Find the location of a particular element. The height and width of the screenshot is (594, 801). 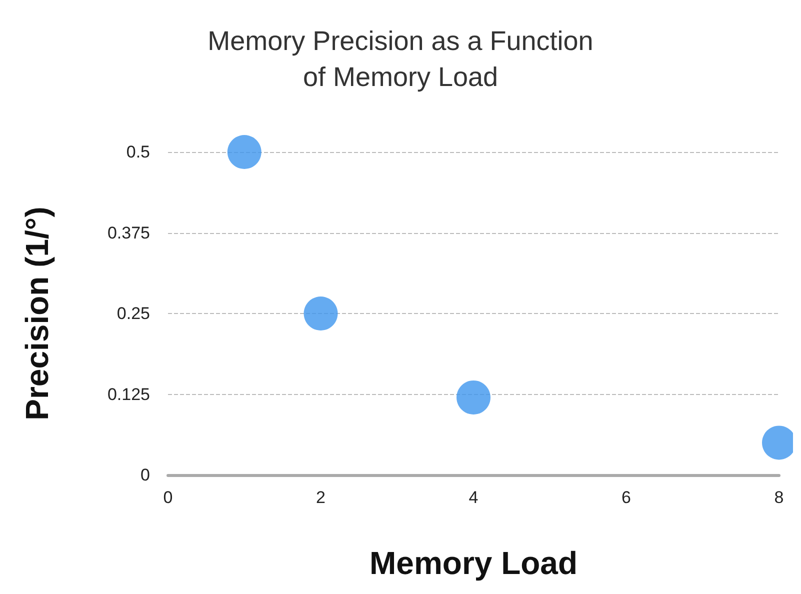

y-tick-label: 0.25 is located at coordinates (133, 313).